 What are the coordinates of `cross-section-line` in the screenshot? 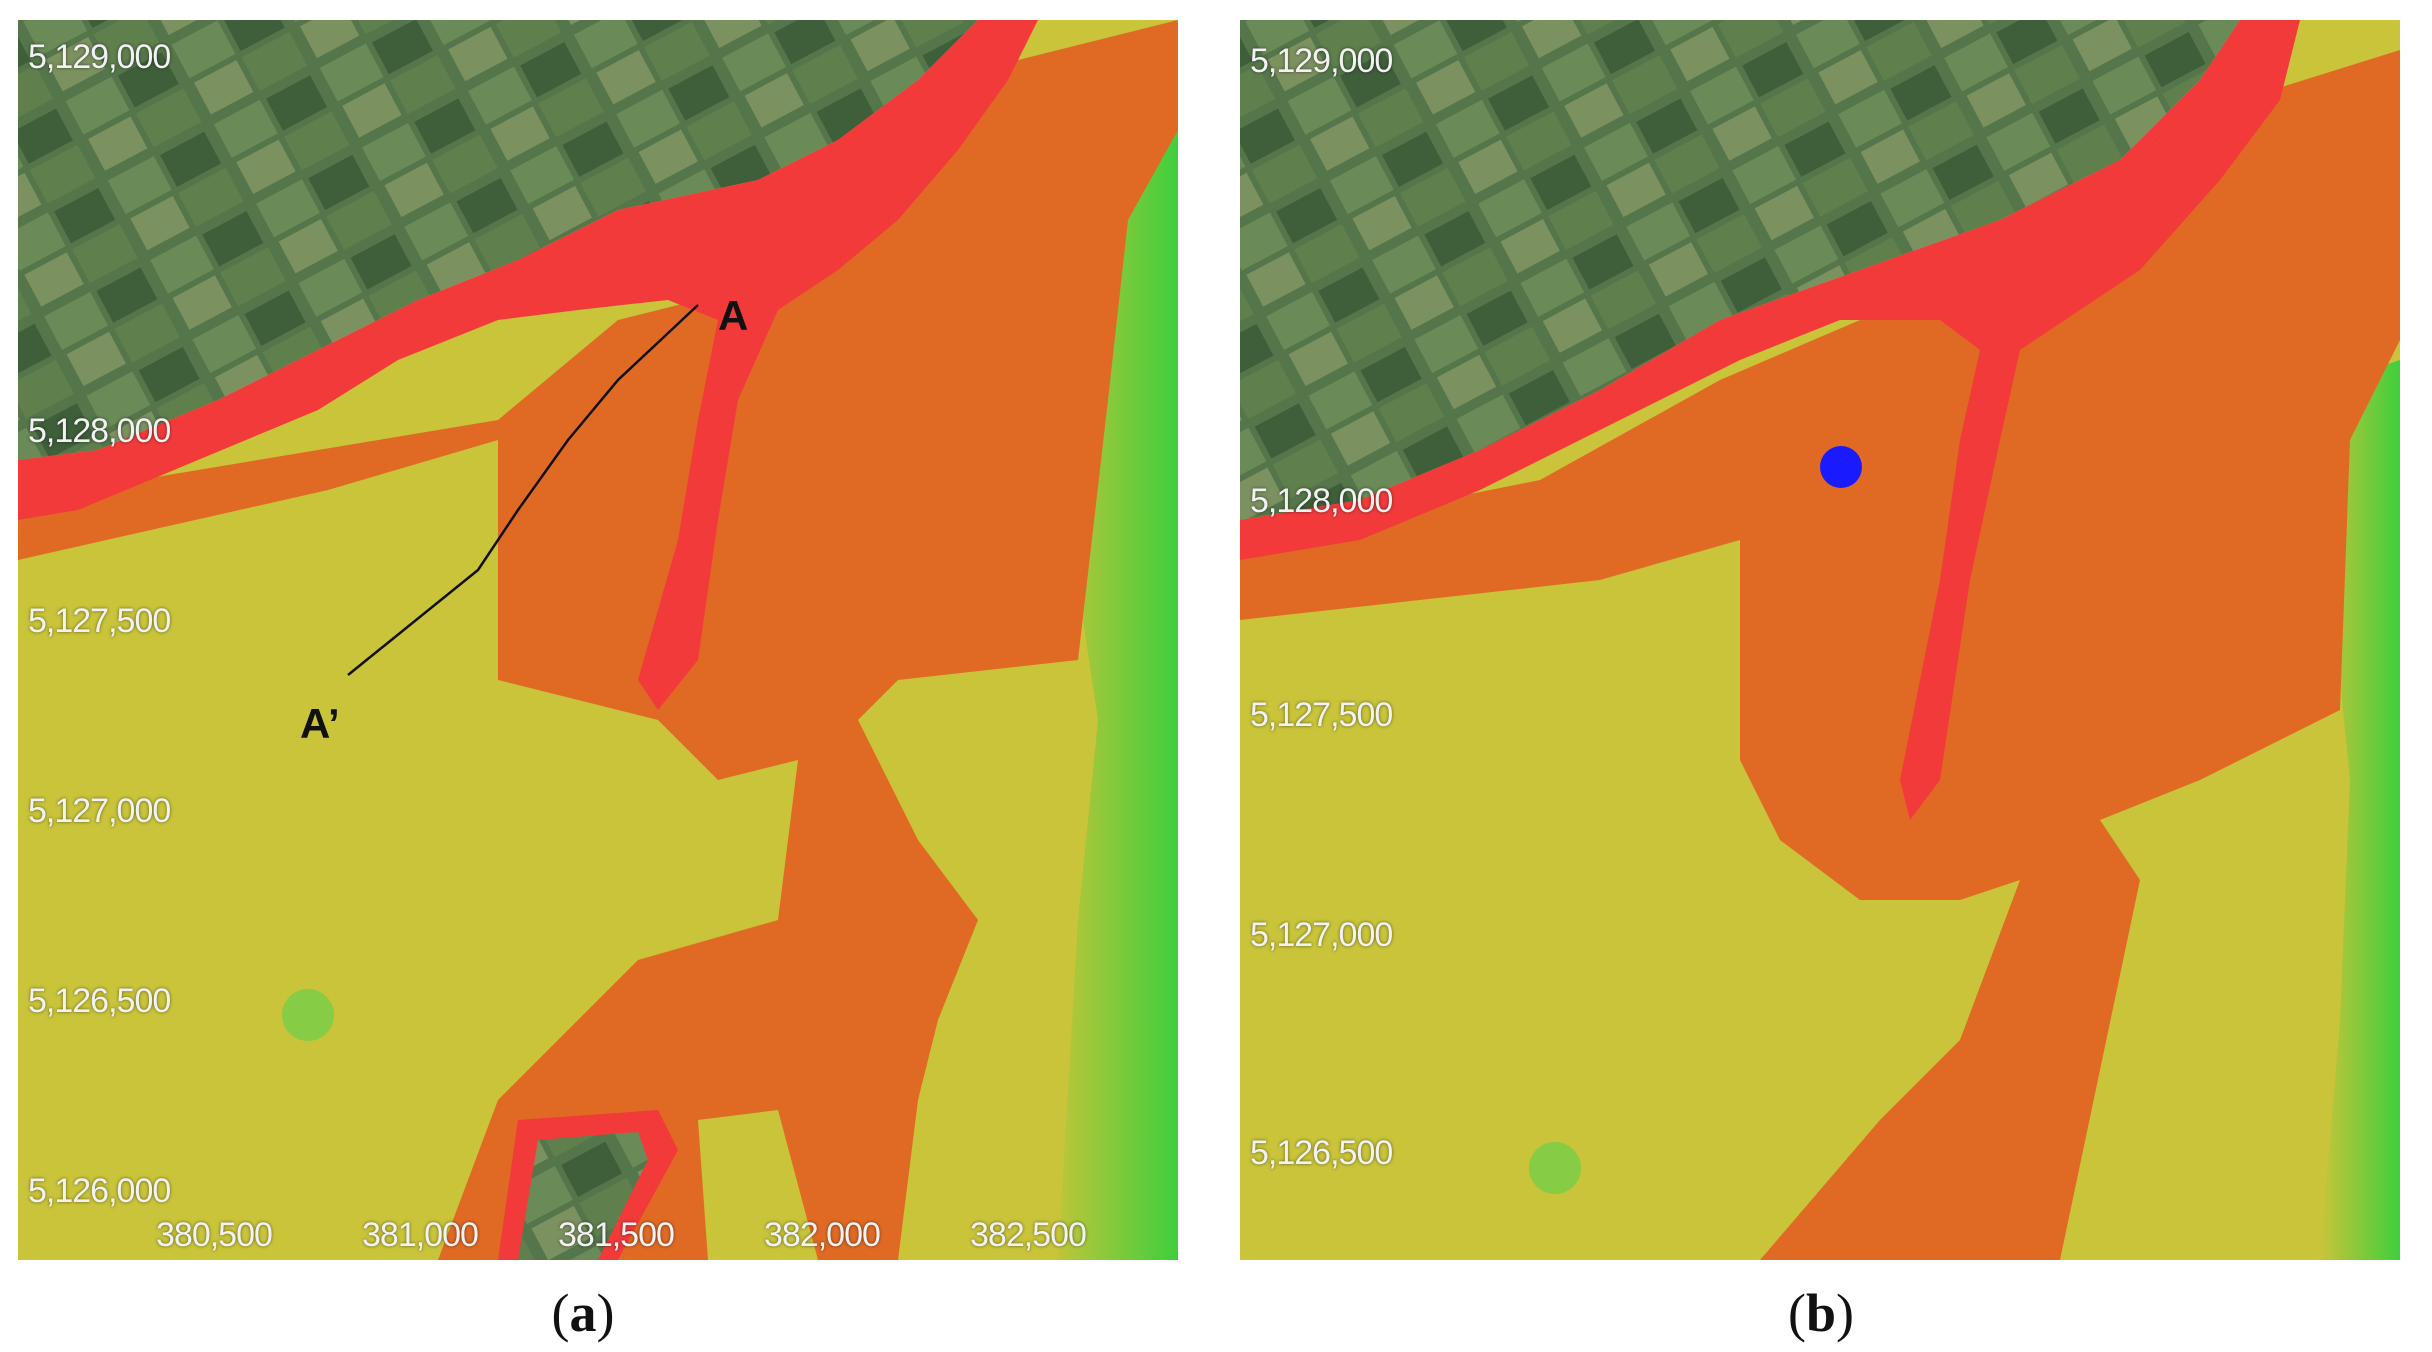 It's located at (523, 490).